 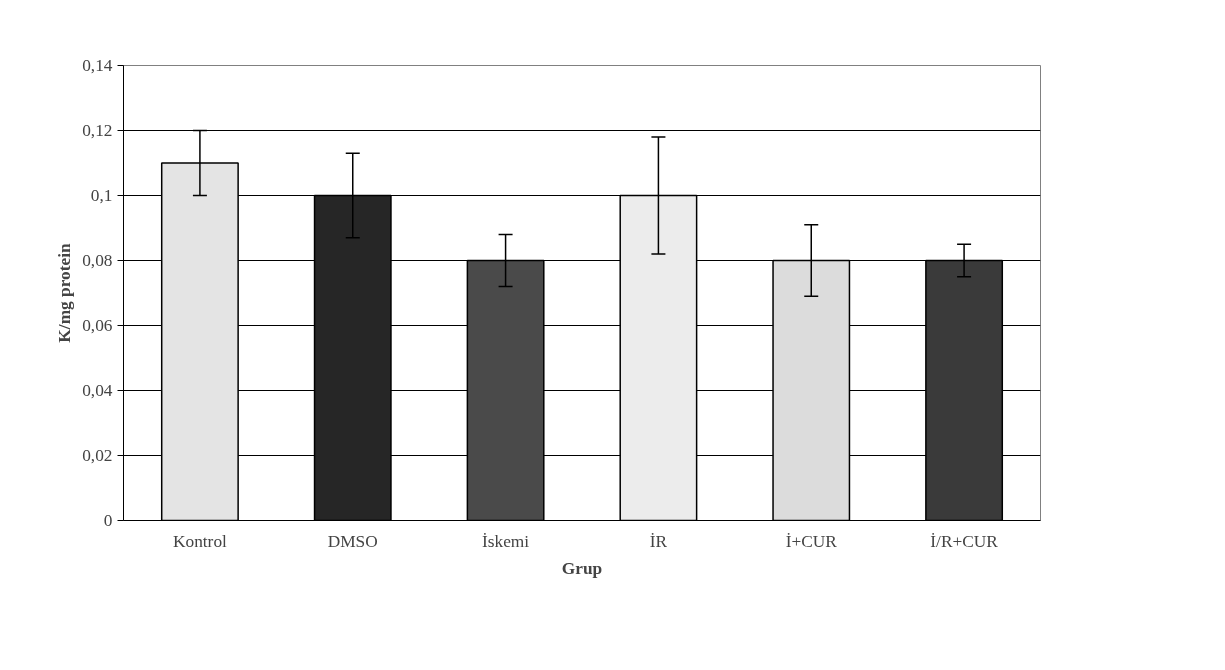 What do you see at coordinates (65, 292) in the screenshot?
I see `y-axis-title: K/mg protein` at bounding box center [65, 292].